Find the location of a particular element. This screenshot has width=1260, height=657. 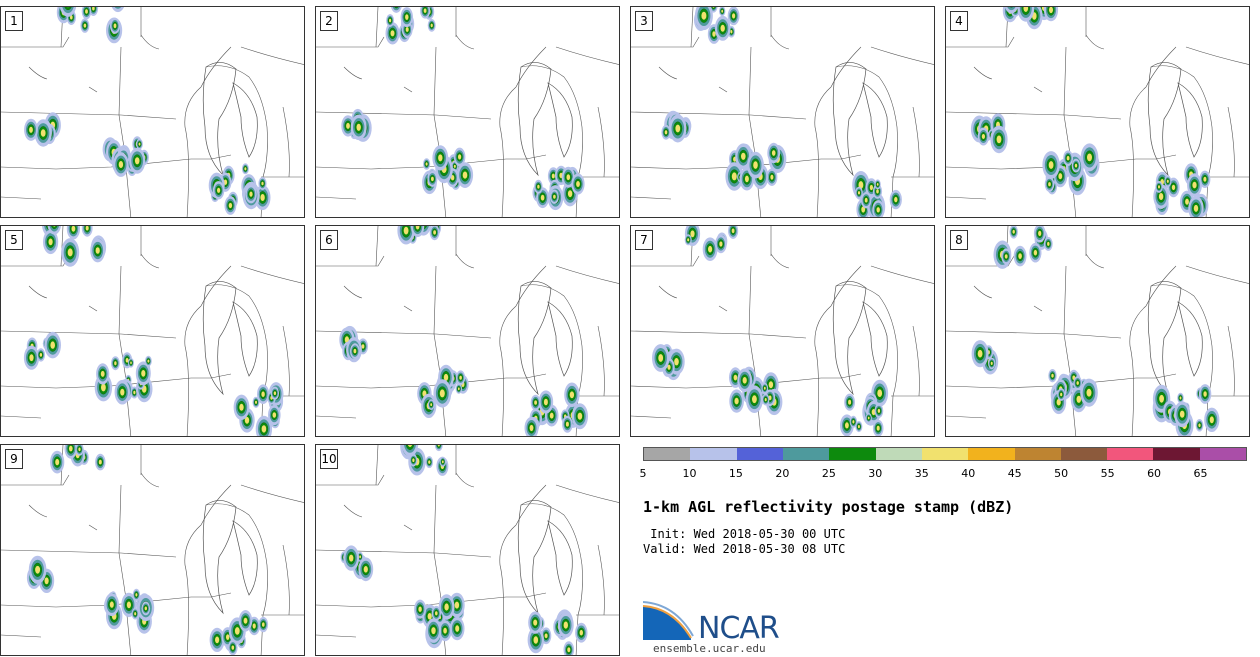

init-time: Init: Wed 2018-05-30 00 UTC is located at coordinates (744, 534).